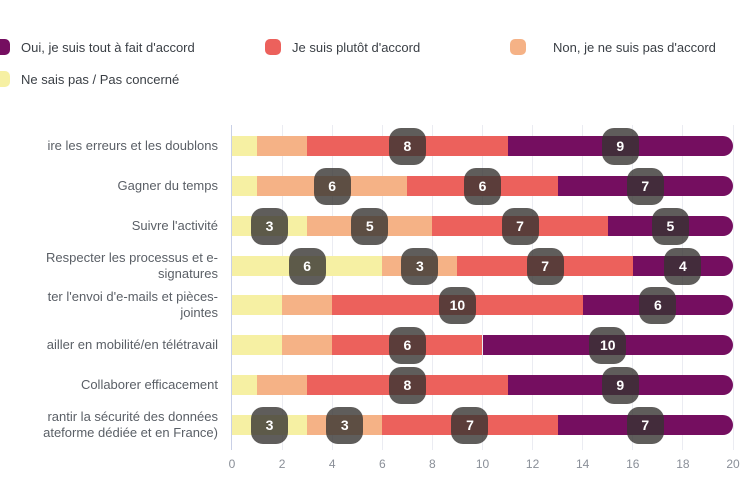 The height and width of the screenshot is (500, 750). What do you see at coordinates (5, 79) in the screenshot?
I see `legend-swatch-yellow` at bounding box center [5, 79].